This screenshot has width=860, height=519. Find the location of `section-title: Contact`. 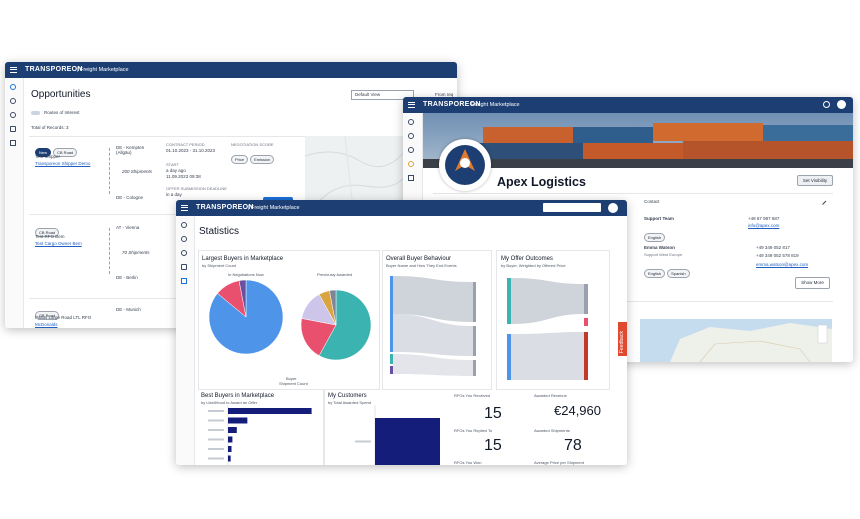

section-title: Contact is located at coordinates (652, 201).